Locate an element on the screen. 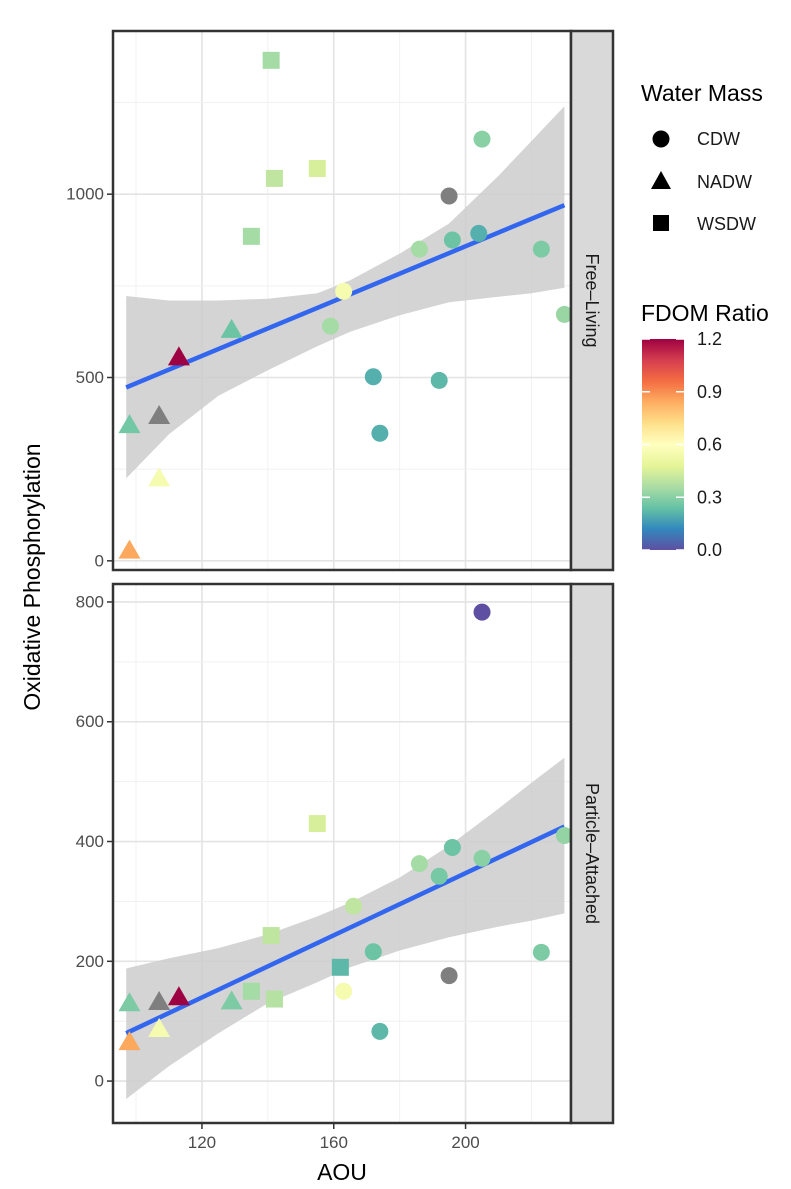 The image size is (791, 1189). legend-circle-icon is located at coordinates (661, 139).